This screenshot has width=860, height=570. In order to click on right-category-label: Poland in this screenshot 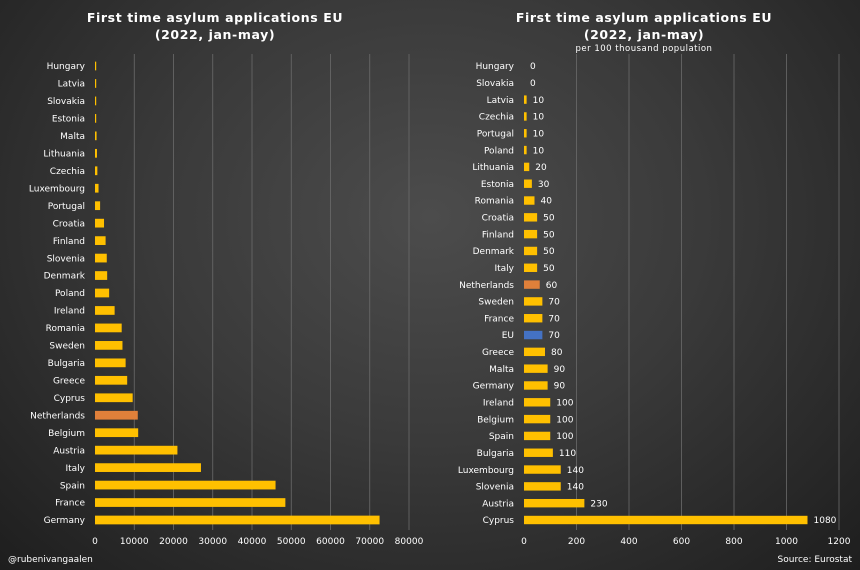, I will do `click(499, 151)`.